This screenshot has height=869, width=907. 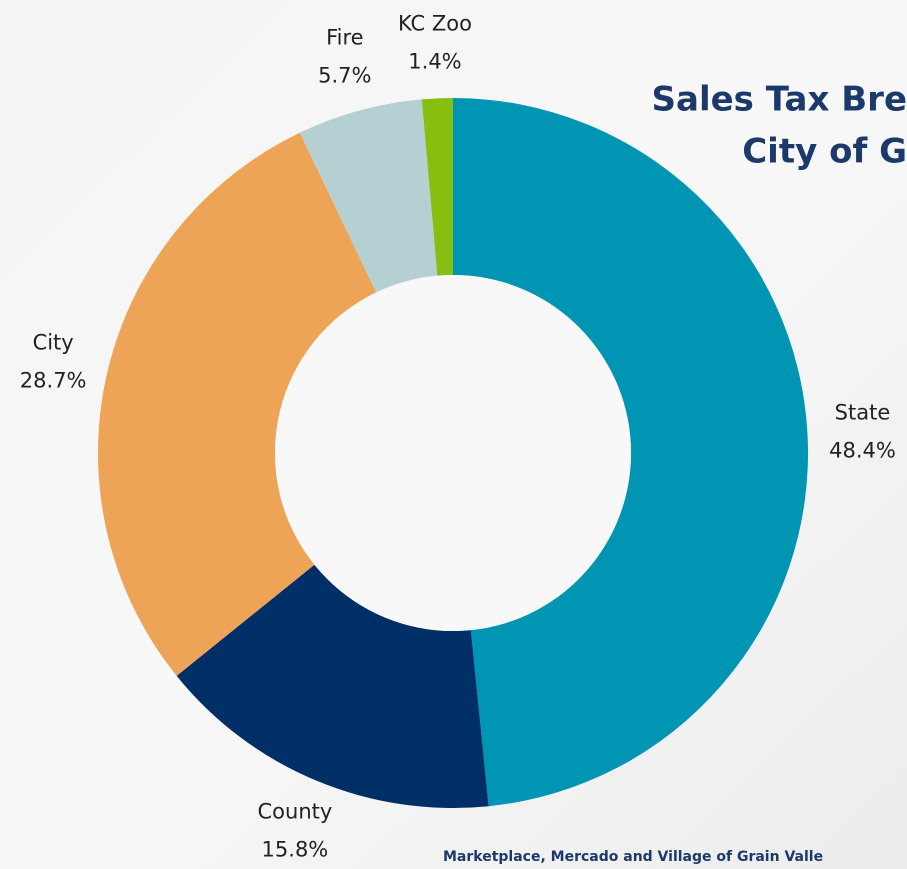 What do you see at coordinates (295, 849) in the screenshot?
I see `slice-value: 15.8%` at bounding box center [295, 849].